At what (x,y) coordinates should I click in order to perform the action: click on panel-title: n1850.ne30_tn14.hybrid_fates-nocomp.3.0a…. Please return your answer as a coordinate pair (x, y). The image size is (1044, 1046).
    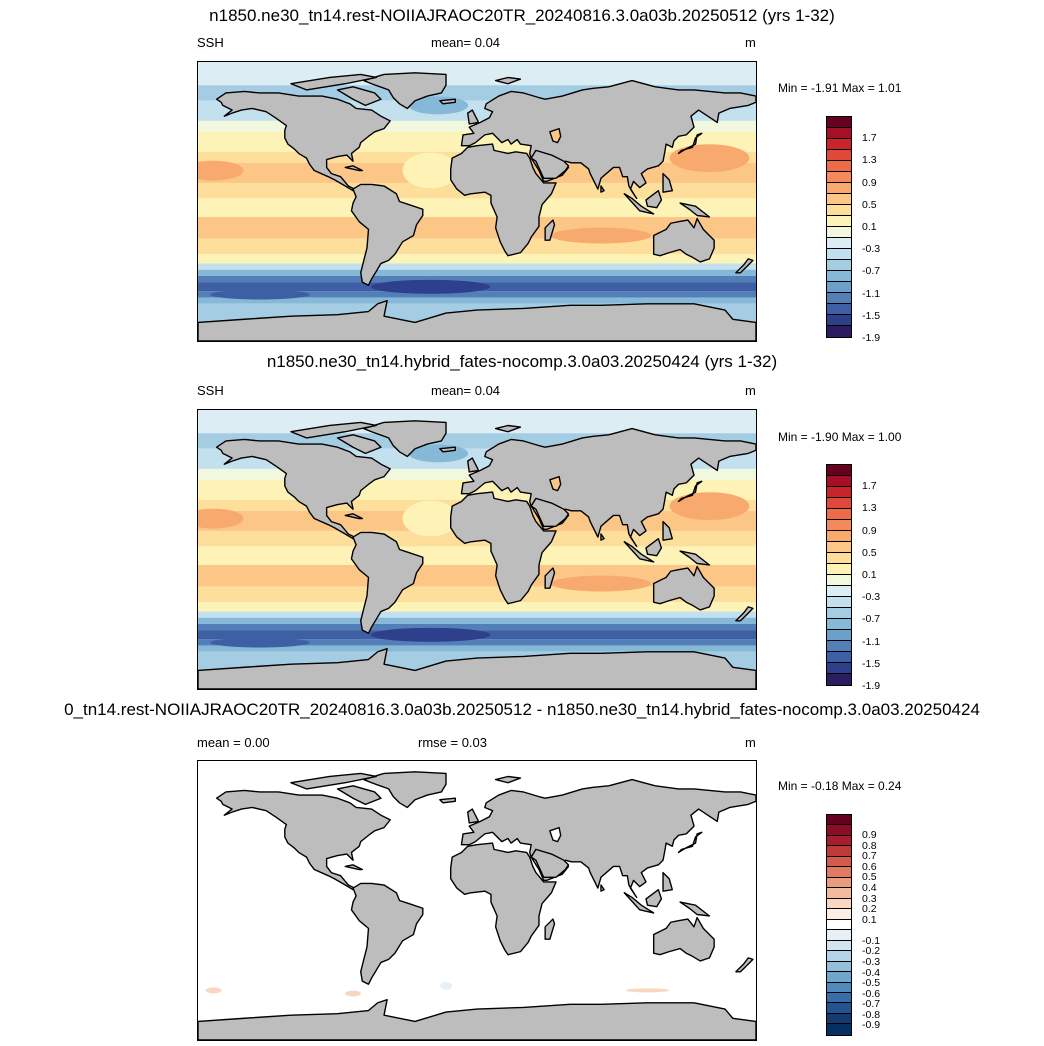
    Looking at the image, I should click on (522, 361).